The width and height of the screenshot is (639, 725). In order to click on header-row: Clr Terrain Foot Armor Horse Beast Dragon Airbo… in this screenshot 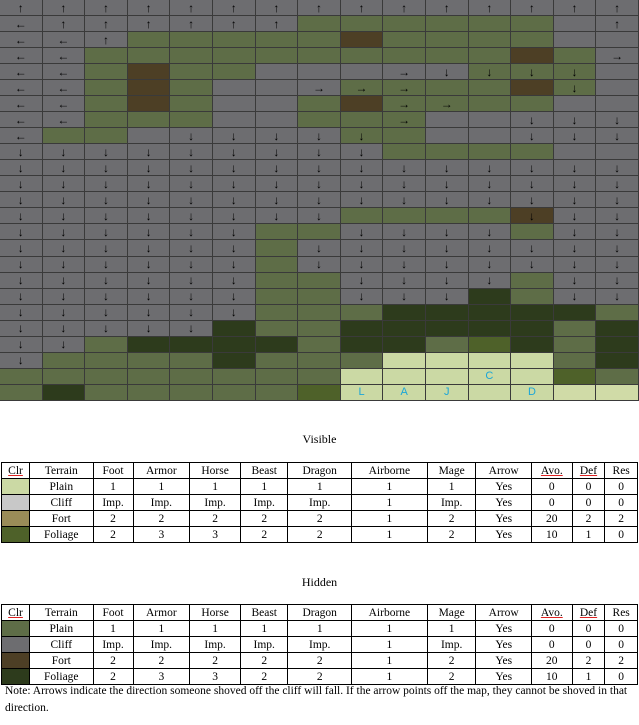, I will do `click(319, 470)`.